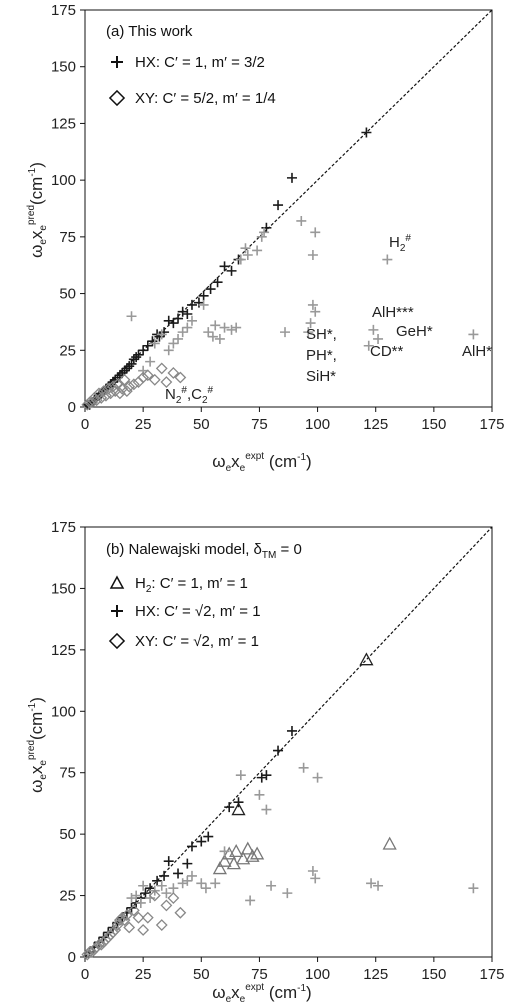  I want to click on y-tick-label: 25, so click(67, 350).